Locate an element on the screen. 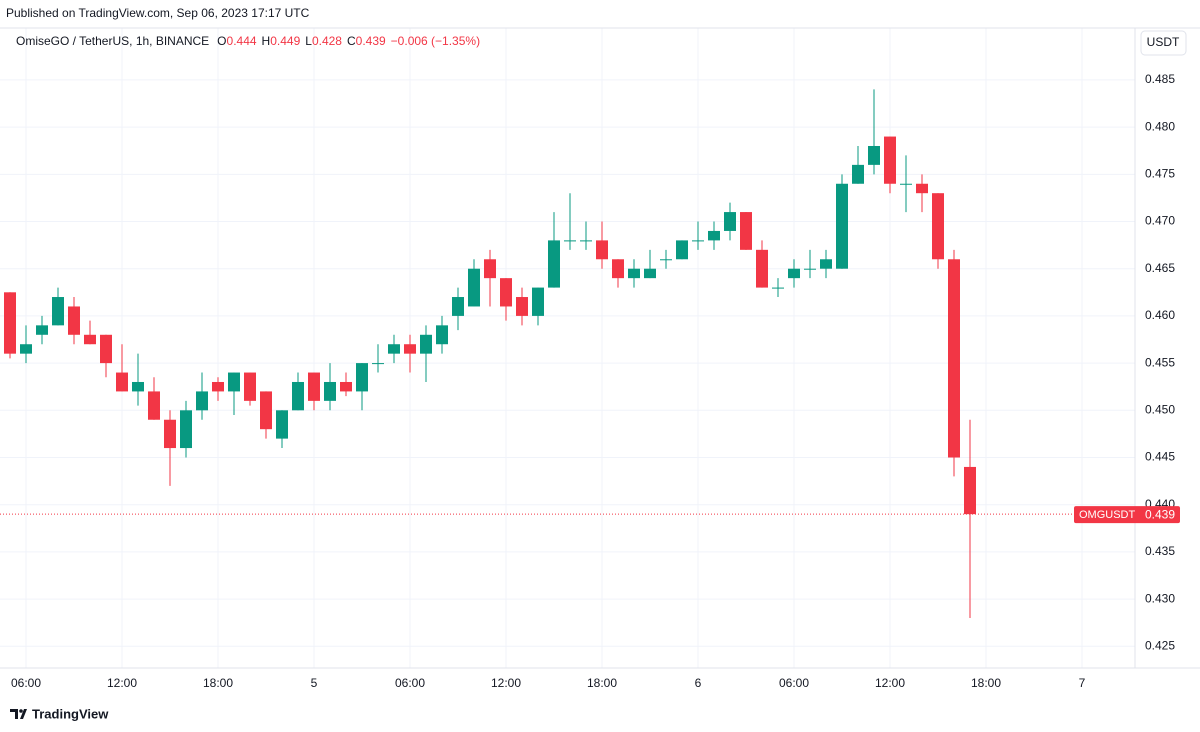  y-tick-label: 0.485 is located at coordinates (1160, 79).